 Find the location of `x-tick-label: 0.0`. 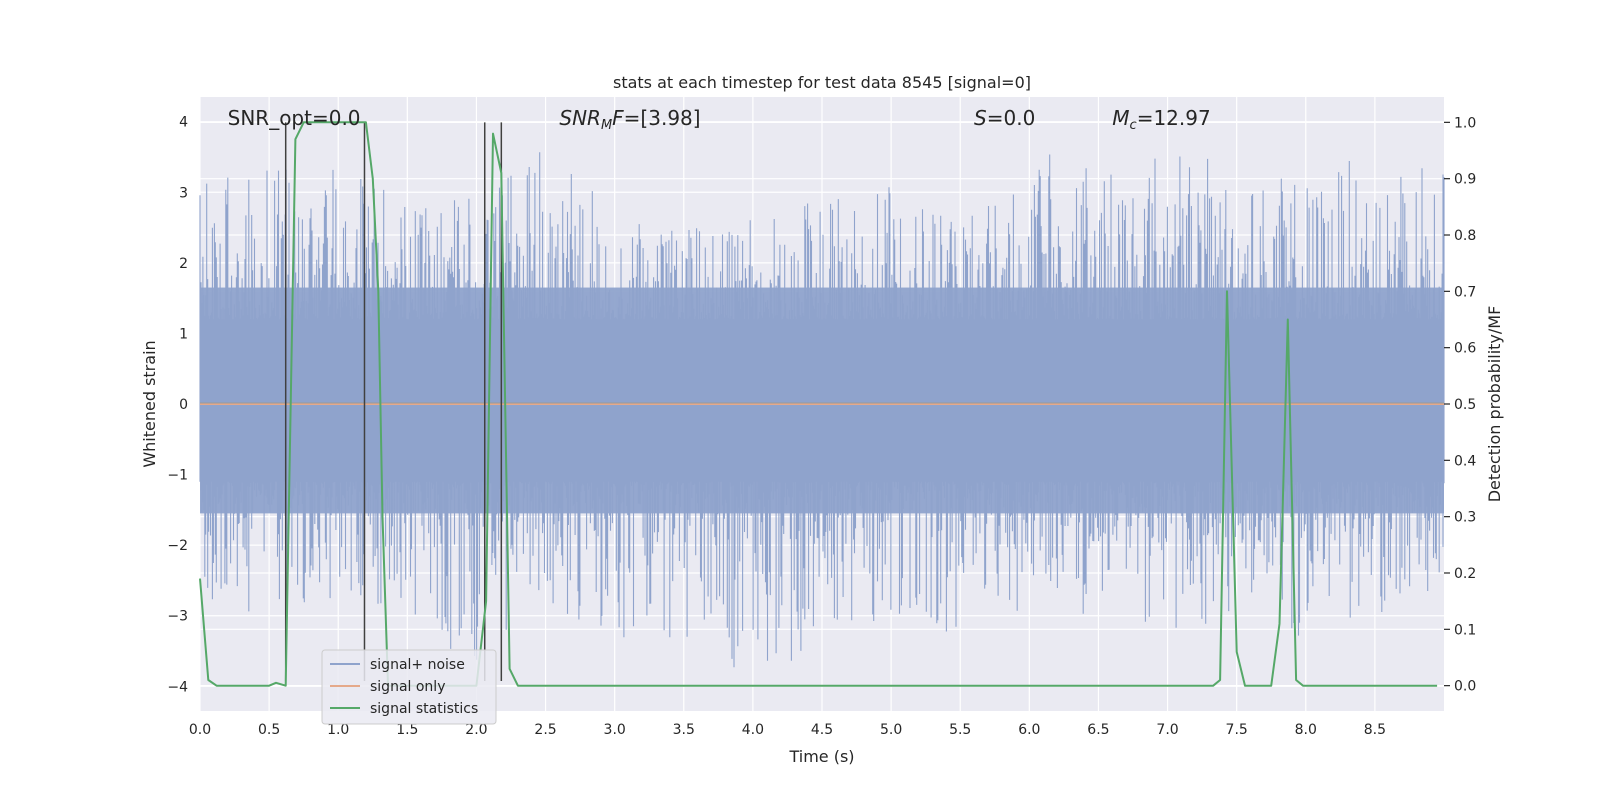

x-tick-label: 0.0 is located at coordinates (200, 730).